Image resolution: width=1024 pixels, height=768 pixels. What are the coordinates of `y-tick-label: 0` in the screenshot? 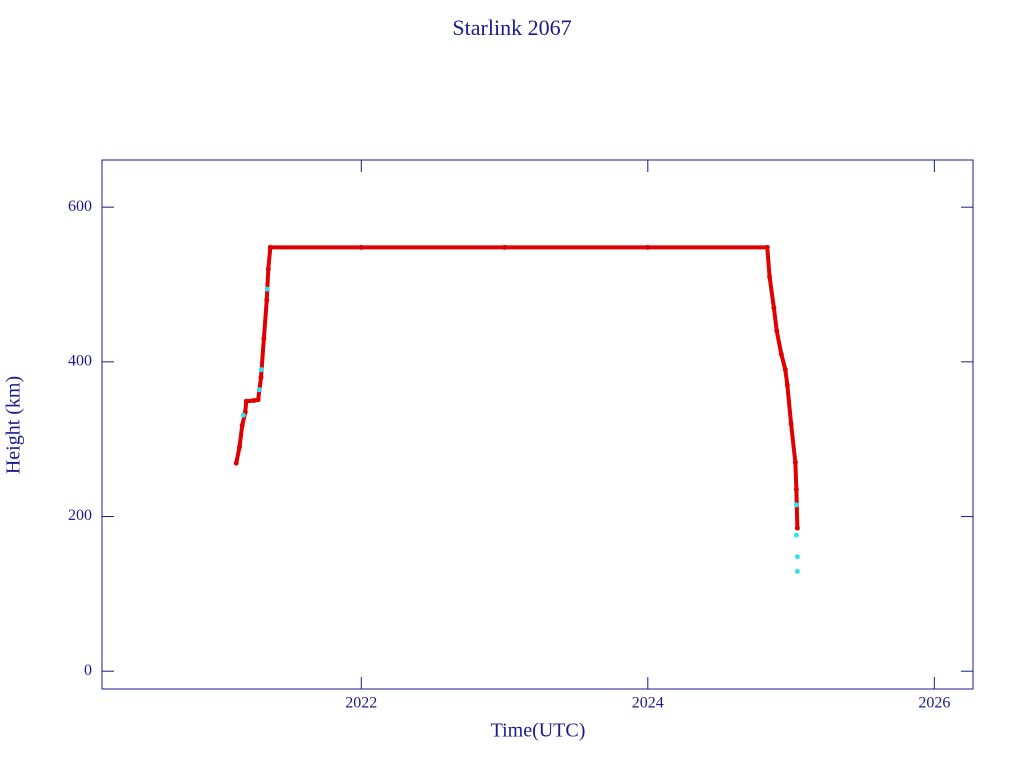 It's located at (88, 670).